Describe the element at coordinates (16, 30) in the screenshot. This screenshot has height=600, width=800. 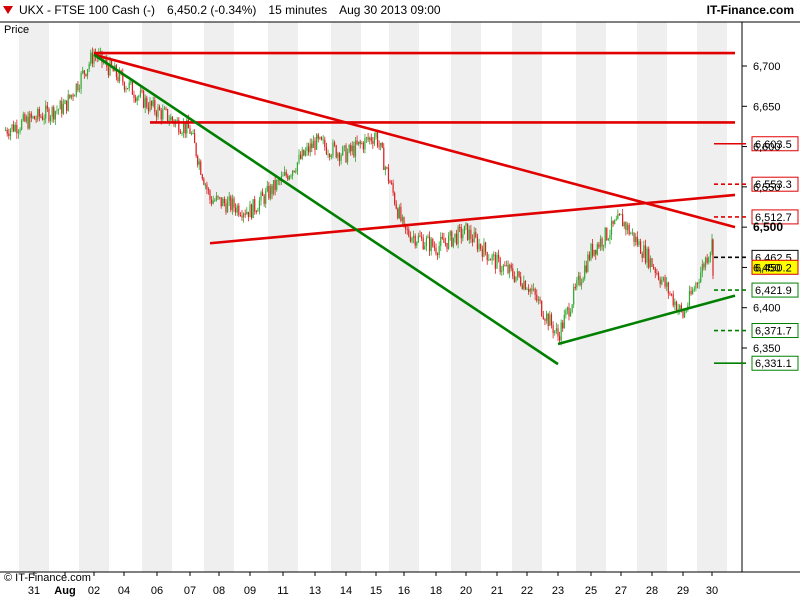
I see `y-axis-title: Price` at that location.